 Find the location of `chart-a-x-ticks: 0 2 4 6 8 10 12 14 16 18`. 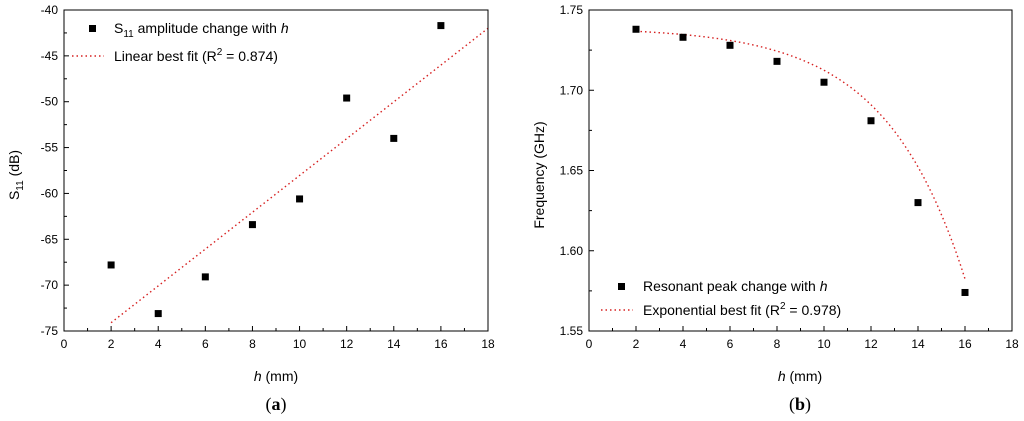

chart-a-x-ticks: 0 2 4 6 8 10 12 14 16 18 is located at coordinates (278, 338).